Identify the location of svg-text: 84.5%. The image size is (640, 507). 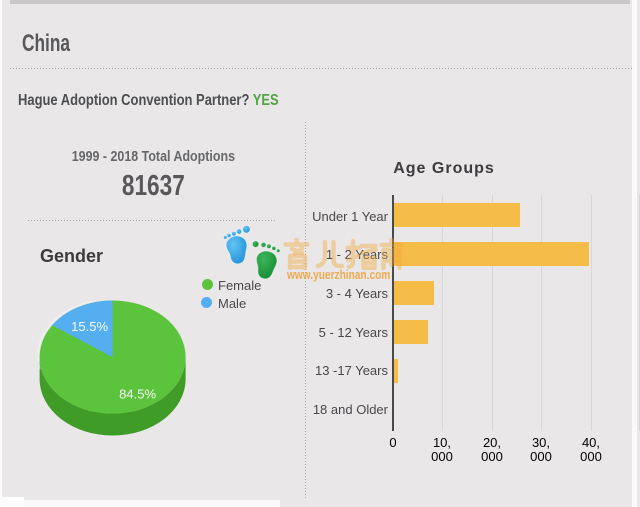
(137, 393).